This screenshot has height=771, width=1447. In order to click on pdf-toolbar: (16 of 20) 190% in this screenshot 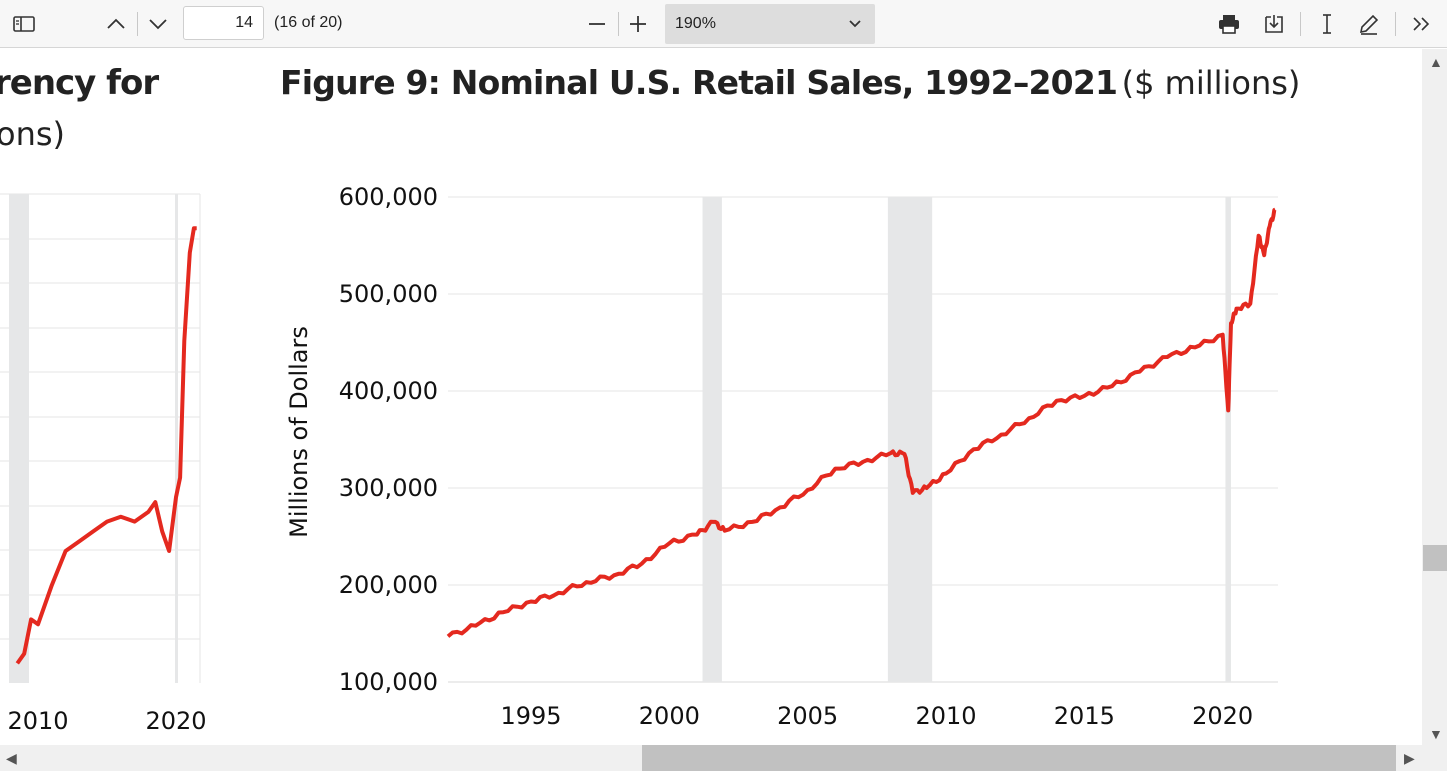, I will do `click(723, 24)`.